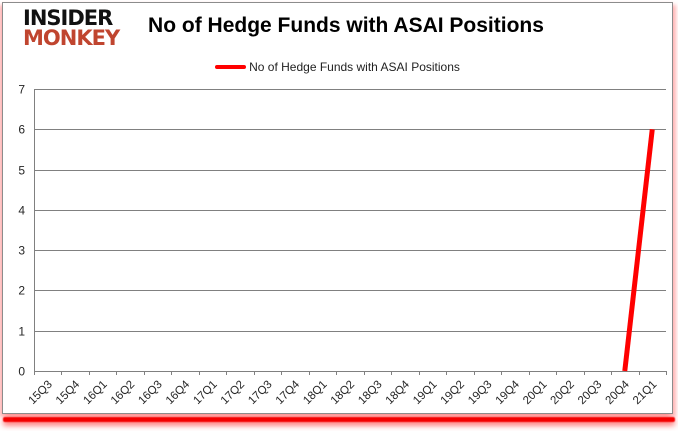 This screenshot has width=678, height=431. What do you see at coordinates (590, 393) in the screenshot?
I see `x-tick-label: 20Q3` at bounding box center [590, 393].